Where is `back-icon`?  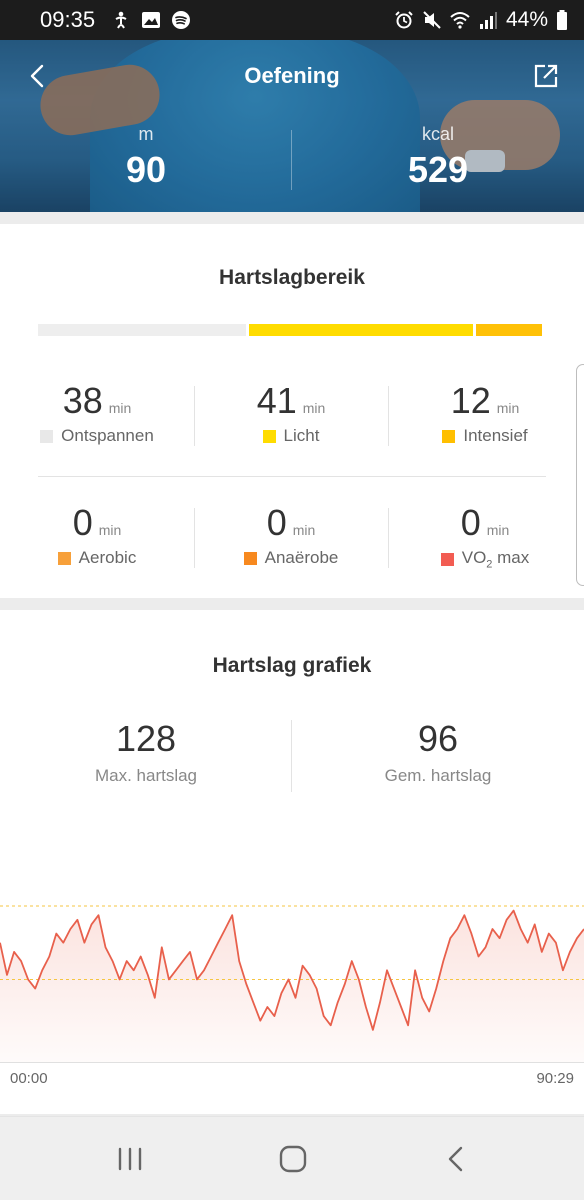
back-icon is located at coordinates (457, 1159).